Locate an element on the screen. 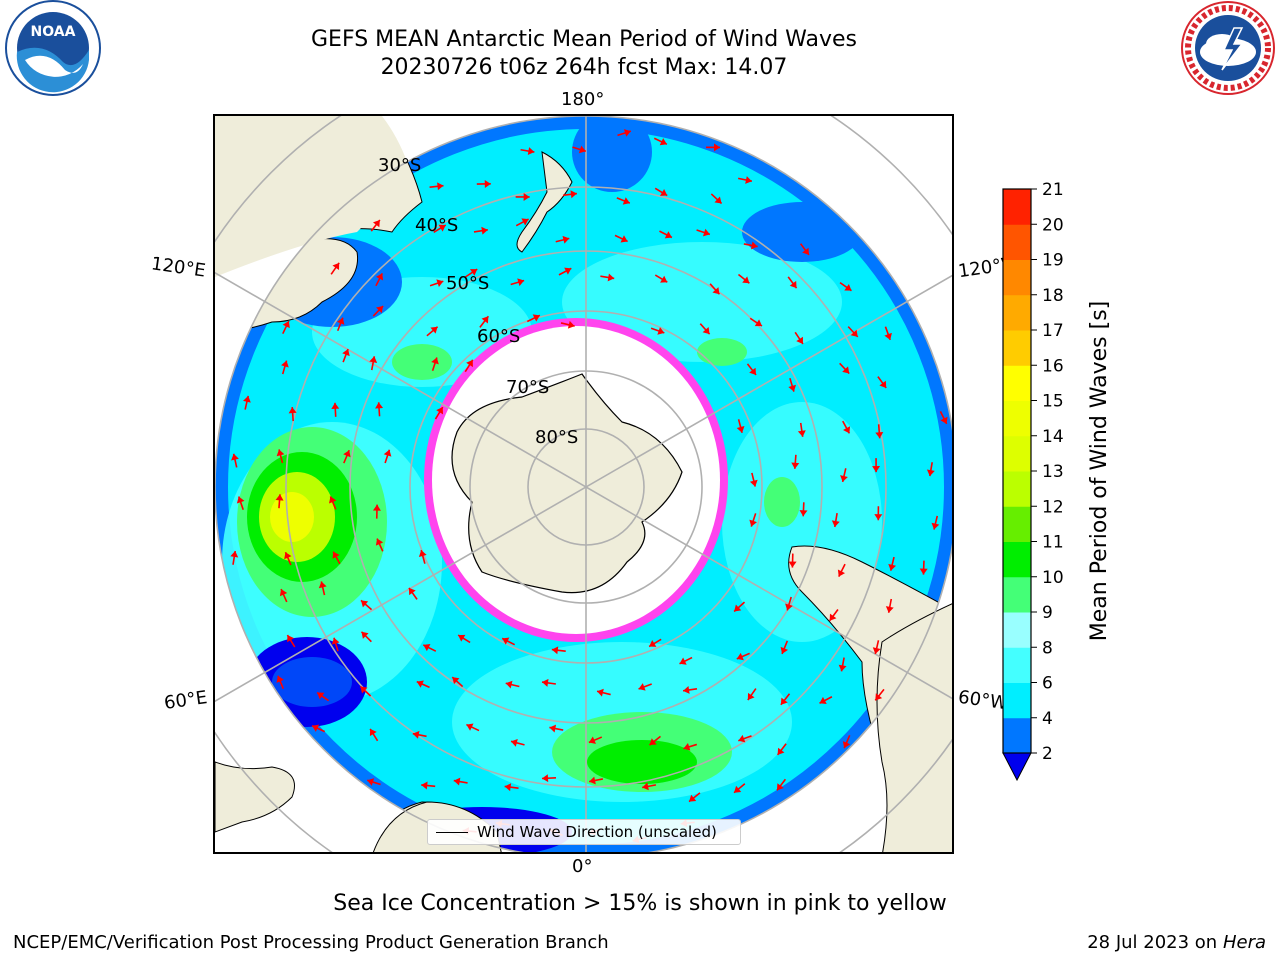 The width and height of the screenshot is (1280, 960). colorbar-tick-label: 12 is located at coordinates (1053, 507).